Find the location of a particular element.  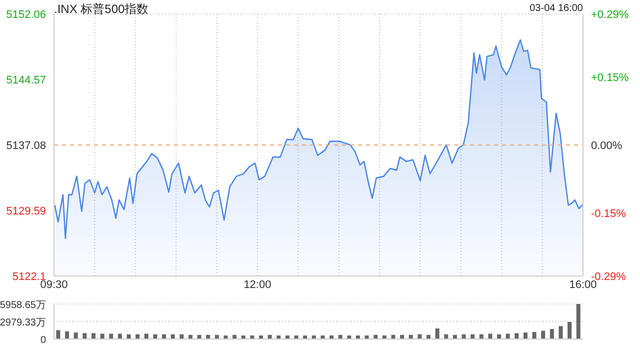

y-tick-label: 2979.33万 is located at coordinates (23, 323).